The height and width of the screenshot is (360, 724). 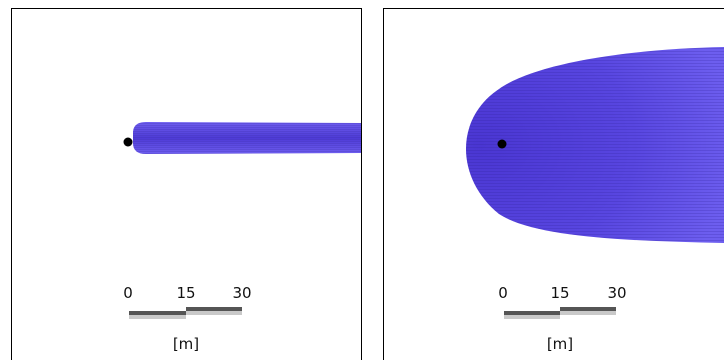 I want to click on right-scale-segment-1-dark, so click(x=532, y=313).